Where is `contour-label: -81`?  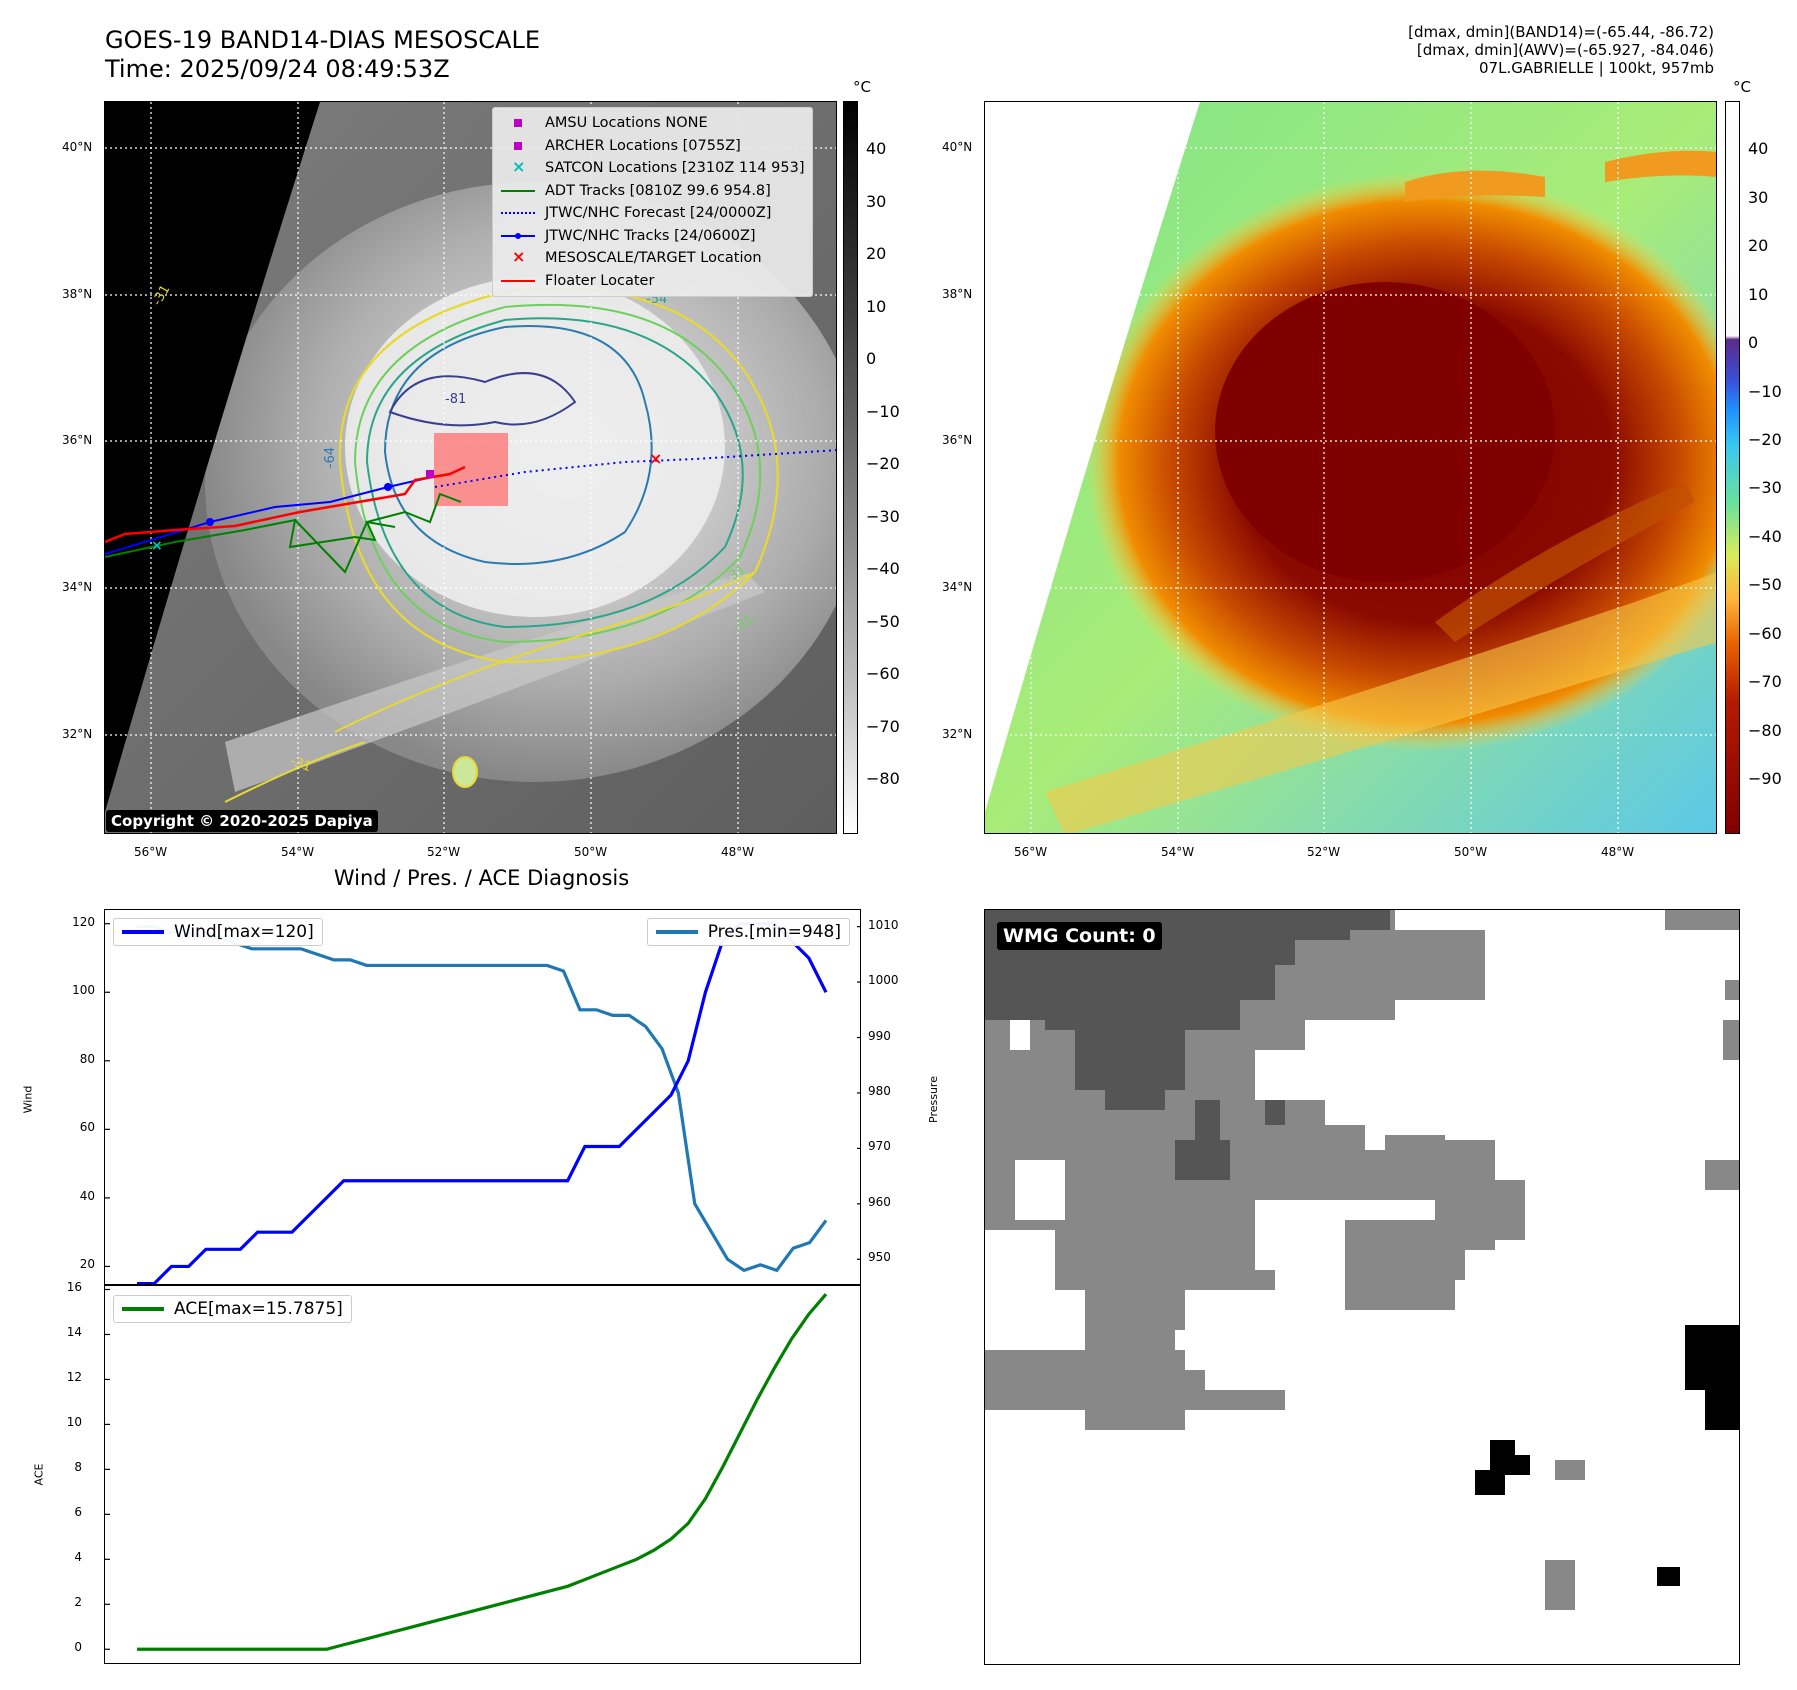
contour-label: -81 is located at coordinates (456, 399).